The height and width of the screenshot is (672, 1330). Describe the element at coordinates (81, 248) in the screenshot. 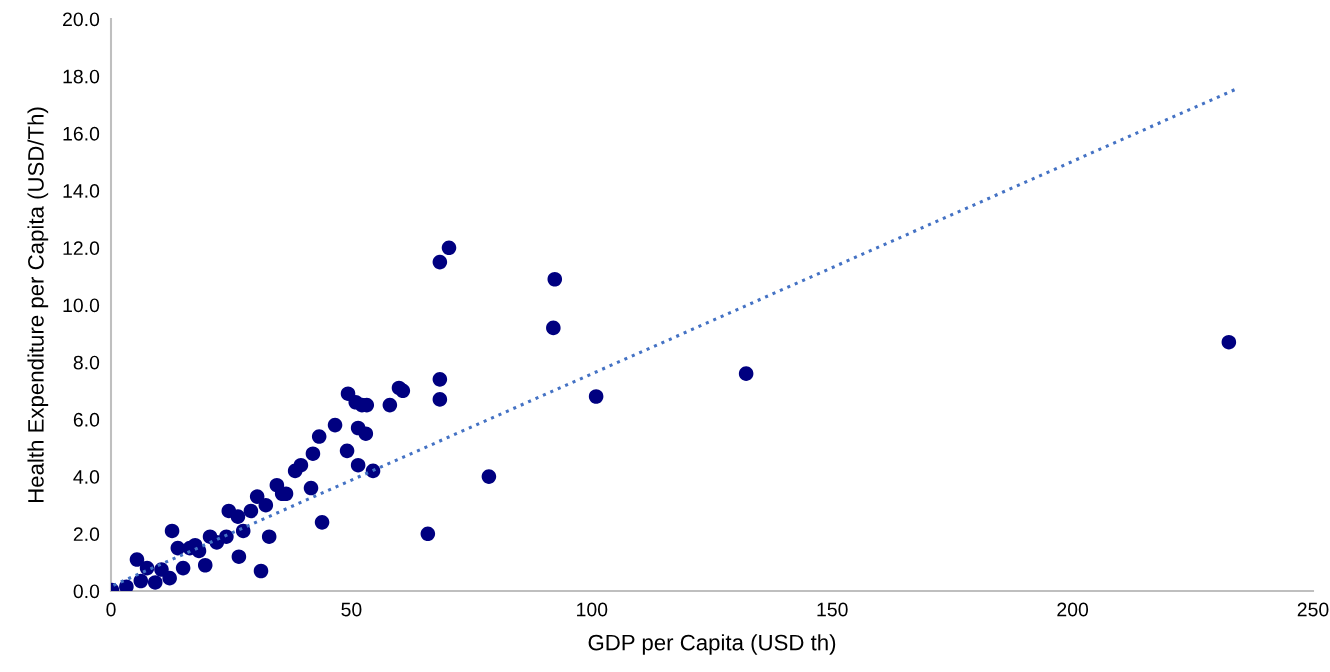

I see `y-tick-label: 12.0` at that location.